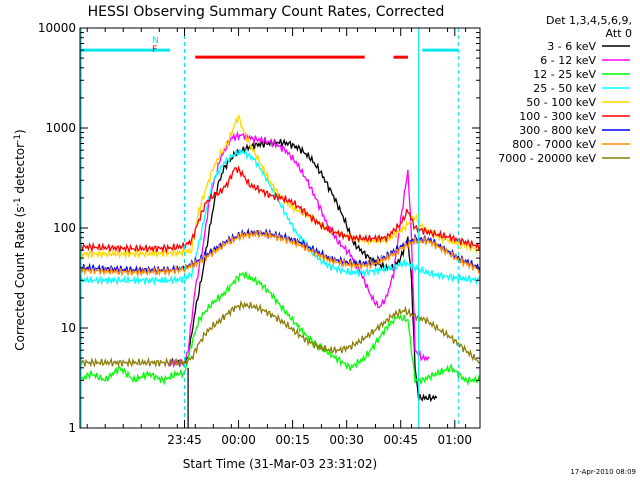  I want to click on x-tick-label: 00:15, so click(292, 440).